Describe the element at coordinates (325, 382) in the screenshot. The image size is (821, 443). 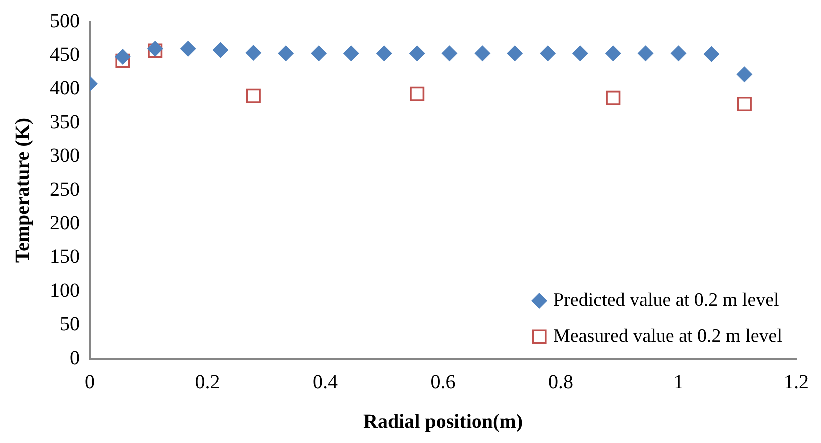
I see `x-tick-label: 0.4` at that location.